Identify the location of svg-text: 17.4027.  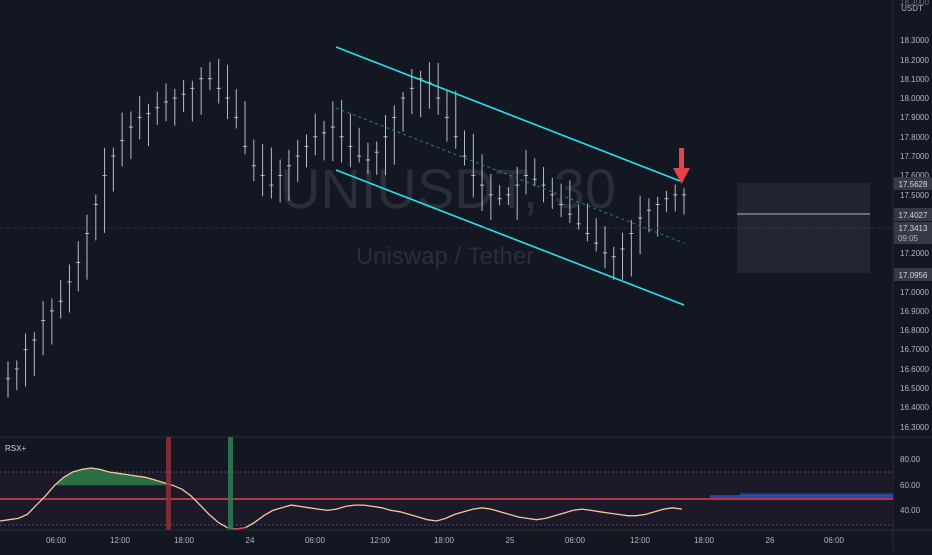
(913, 215).